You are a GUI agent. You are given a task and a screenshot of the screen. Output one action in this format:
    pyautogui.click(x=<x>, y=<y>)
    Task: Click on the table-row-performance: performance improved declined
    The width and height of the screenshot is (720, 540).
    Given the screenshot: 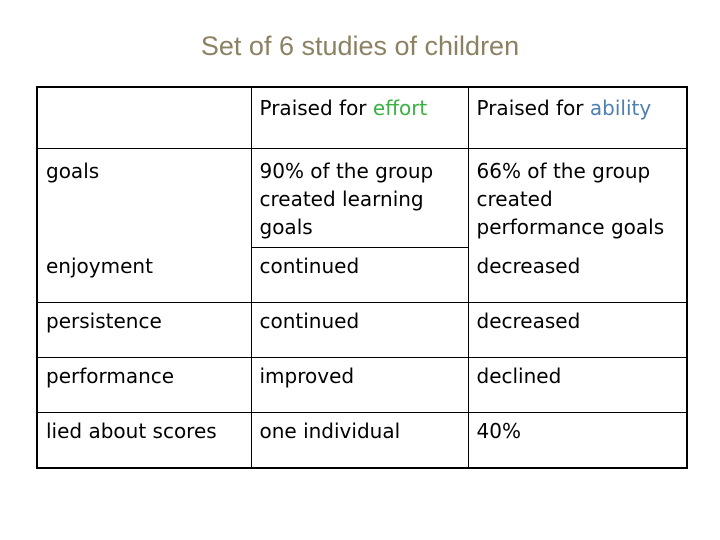 What is the action you would take?
    pyautogui.click(x=362, y=385)
    